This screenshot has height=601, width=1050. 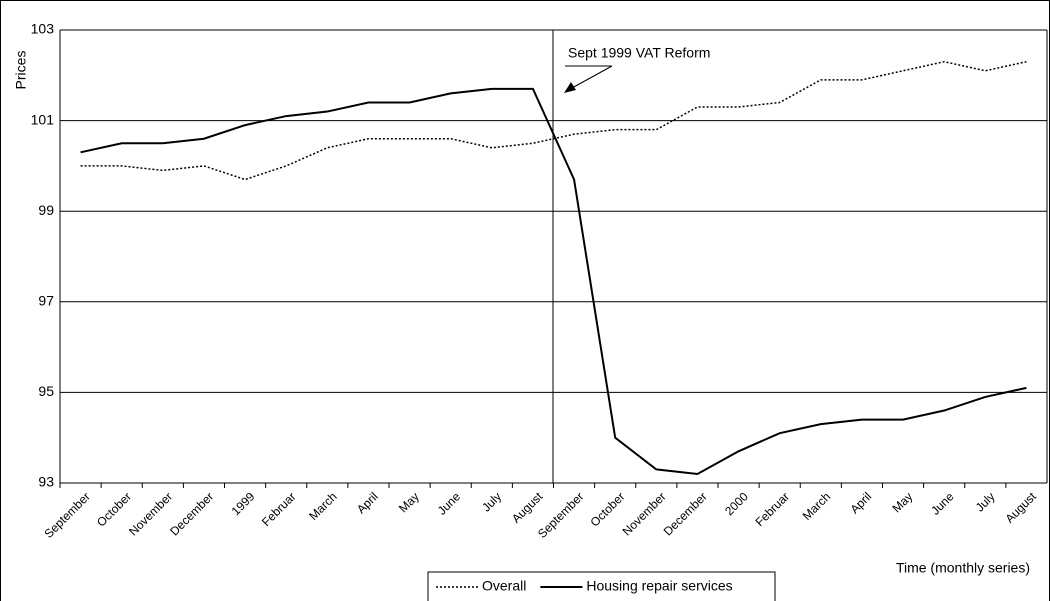 I want to click on annotation-box, so click(x=660, y=54).